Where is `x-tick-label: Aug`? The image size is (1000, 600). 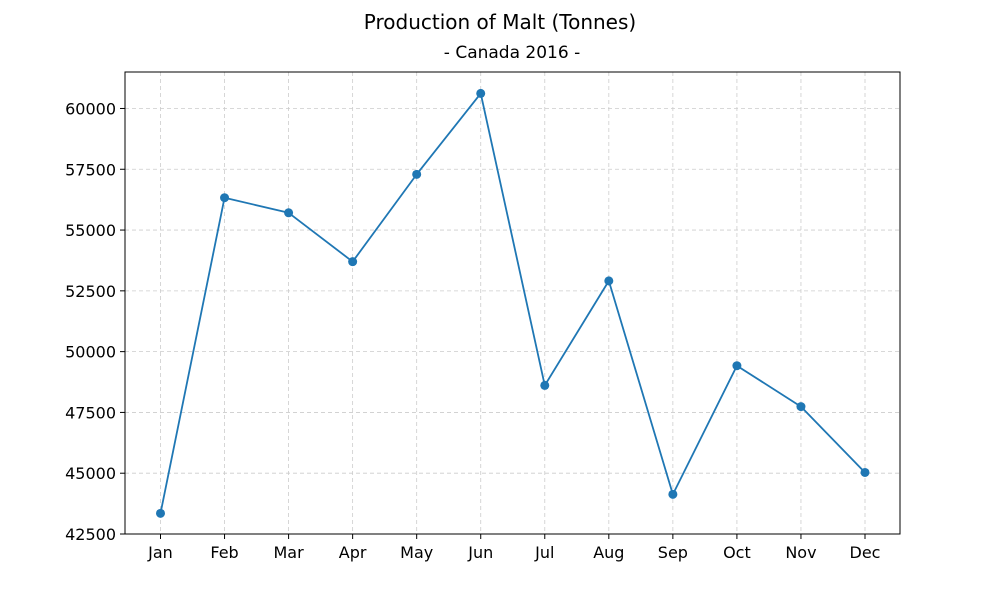 x-tick-label: Aug is located at coordinates (608, 552).